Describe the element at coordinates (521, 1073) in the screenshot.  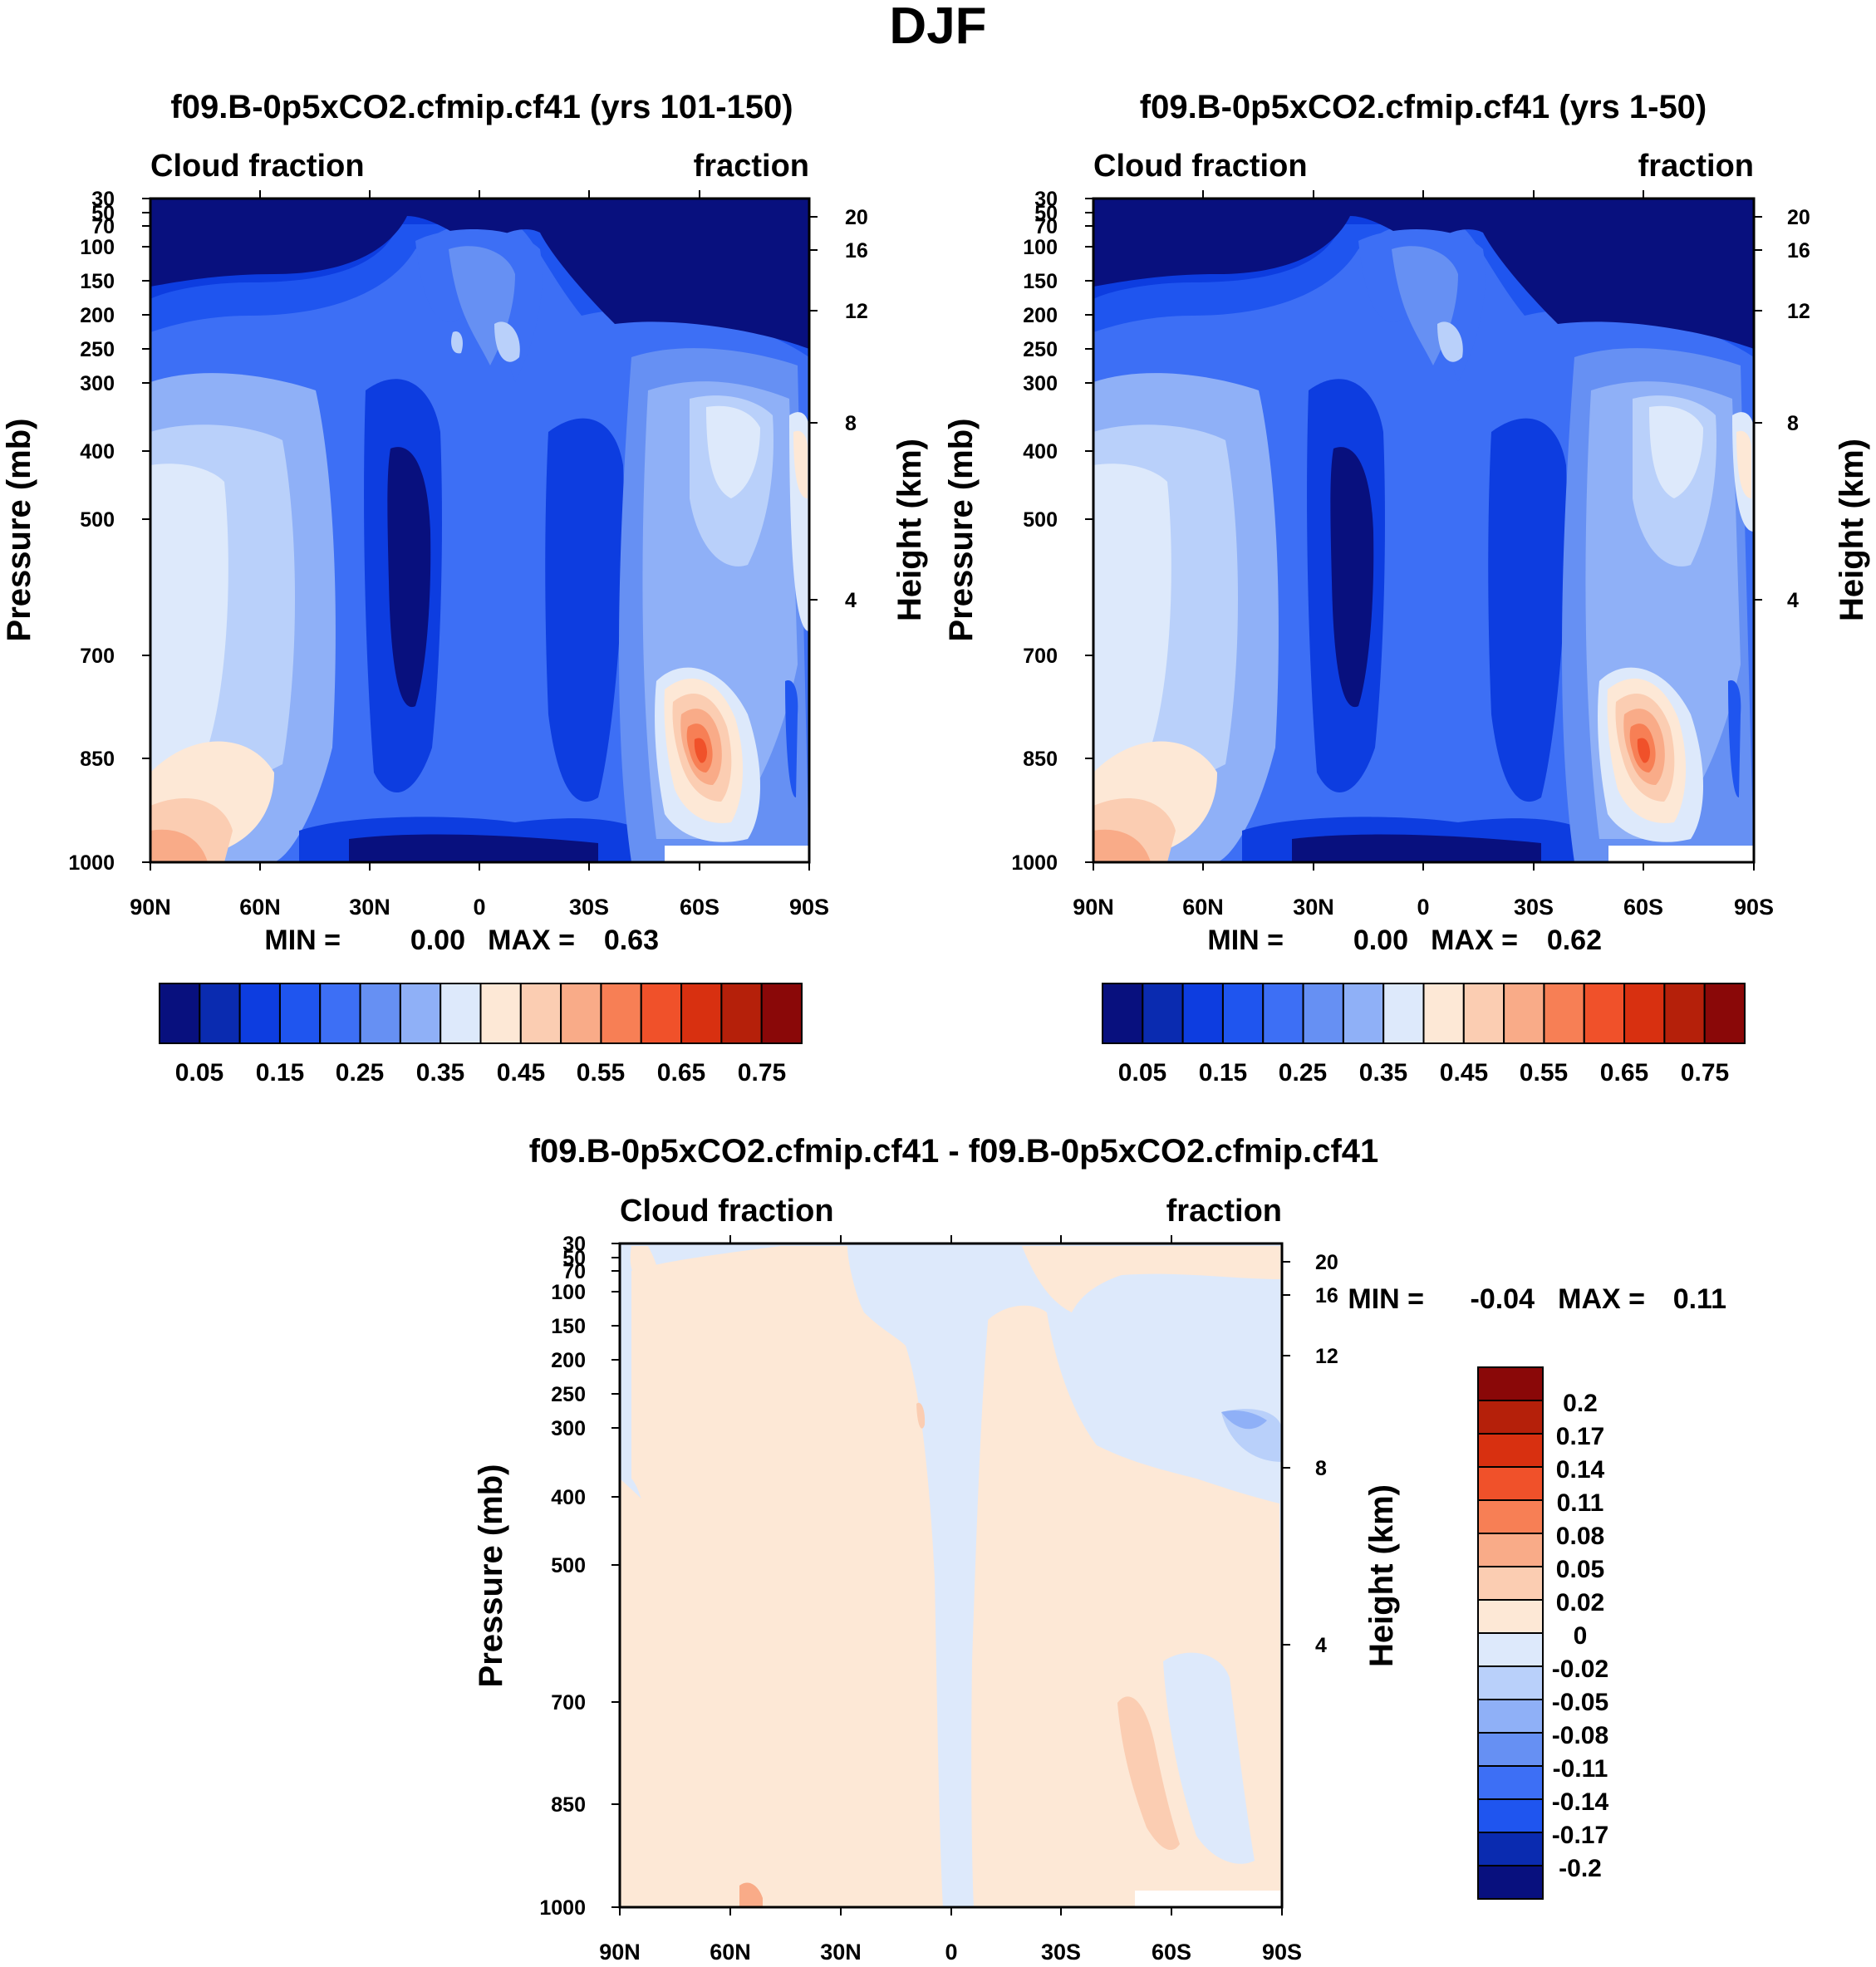
I see `cb-label-0.45: 0.45` at that location.